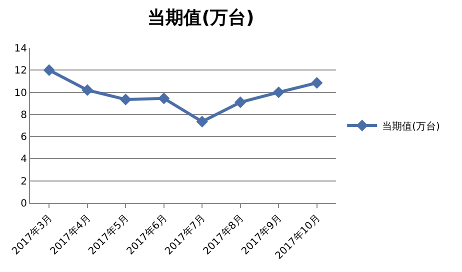 This screenshot has height=272, width=462. I want to click on y-tick-label: 8, so click(23, 115).